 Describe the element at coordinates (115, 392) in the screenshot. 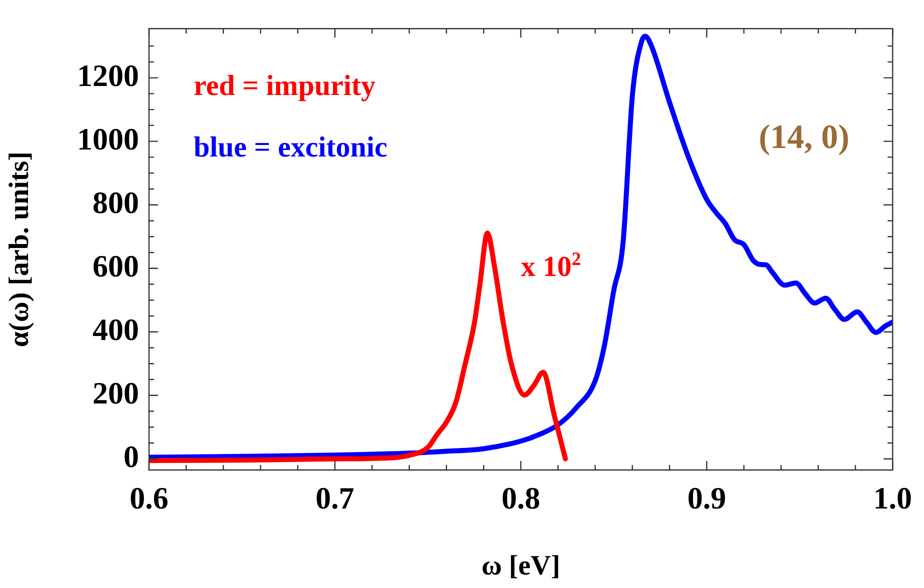

I see `y-tick-label: 200` at that location.